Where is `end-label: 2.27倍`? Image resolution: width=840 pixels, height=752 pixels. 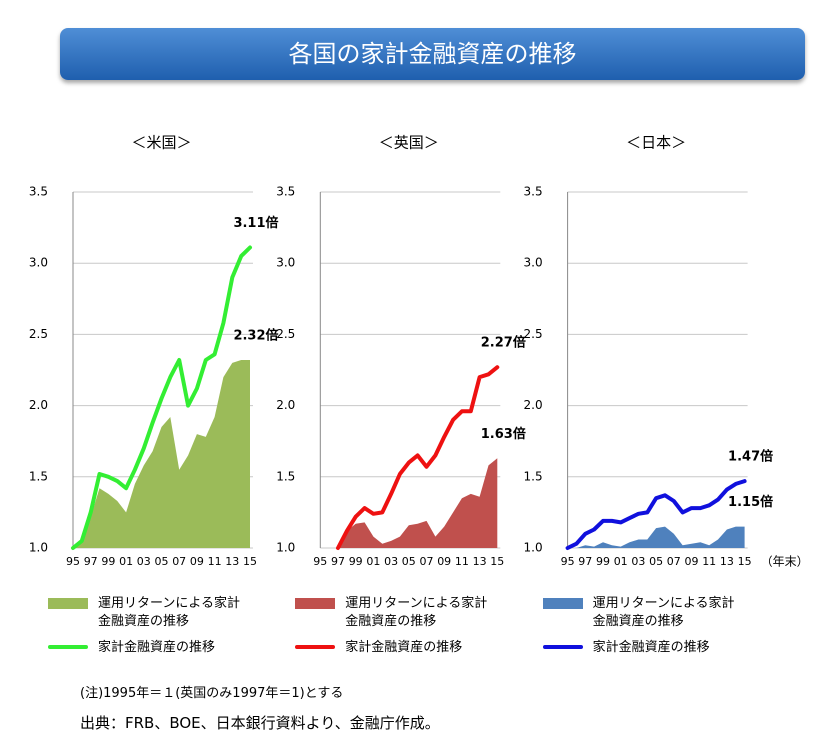
end-label: 2.27倍 is located at coordinates (503, 343).